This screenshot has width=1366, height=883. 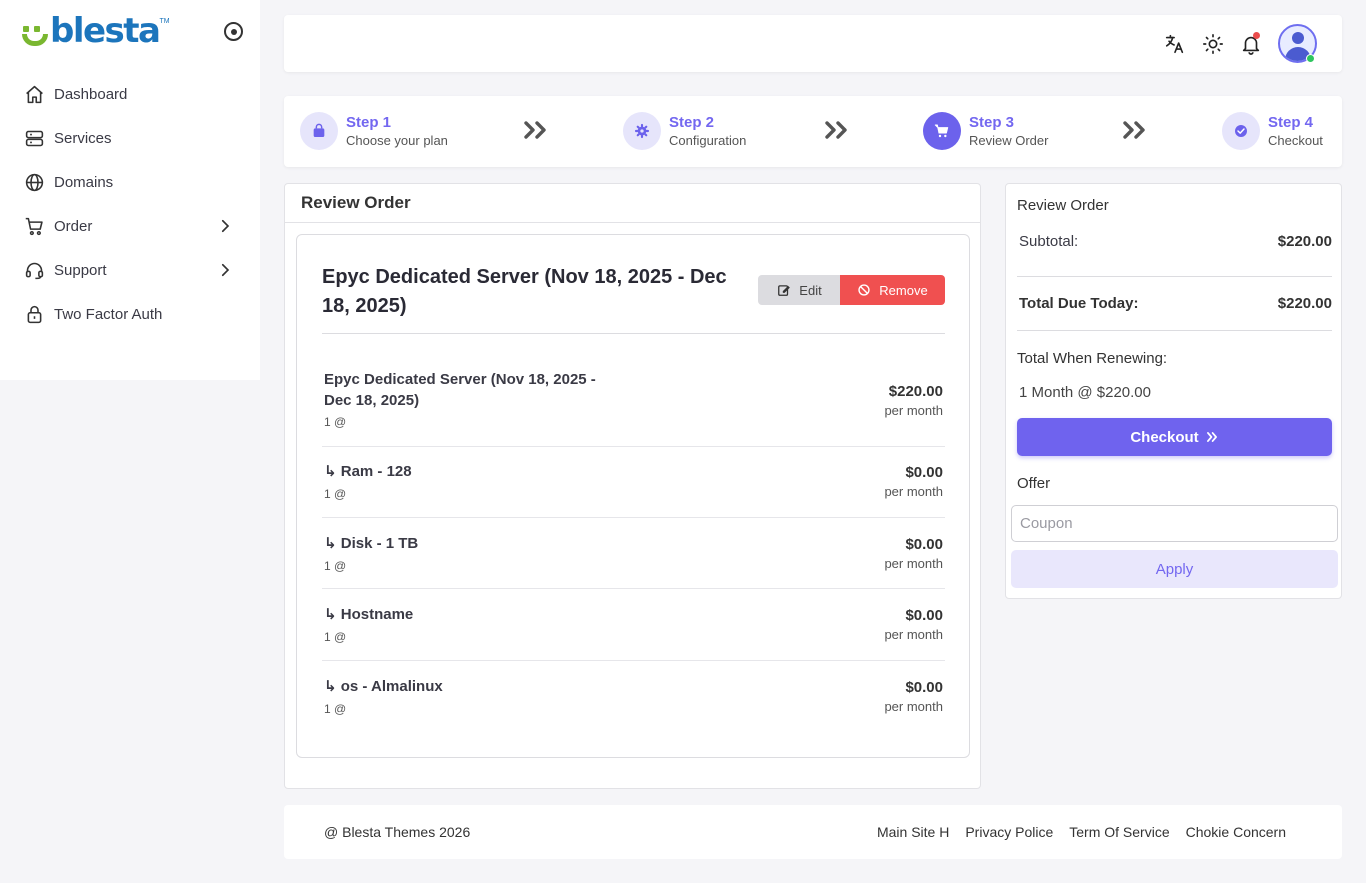 I want to click on edit-label: Edit, so click(x=810, y=290).